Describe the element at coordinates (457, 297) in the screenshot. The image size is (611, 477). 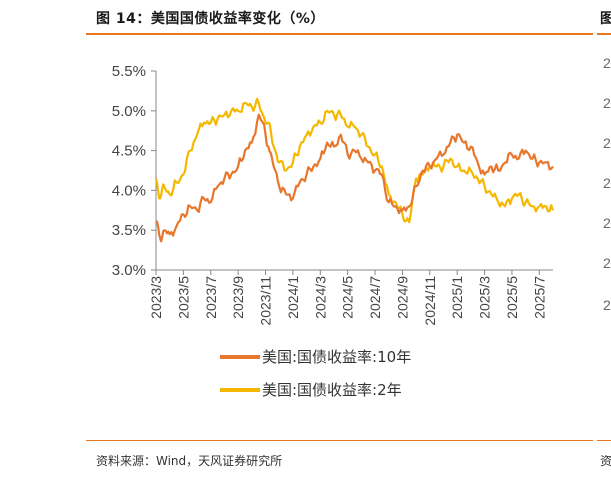
I see `x-tick-label: 2025/1` at that location.